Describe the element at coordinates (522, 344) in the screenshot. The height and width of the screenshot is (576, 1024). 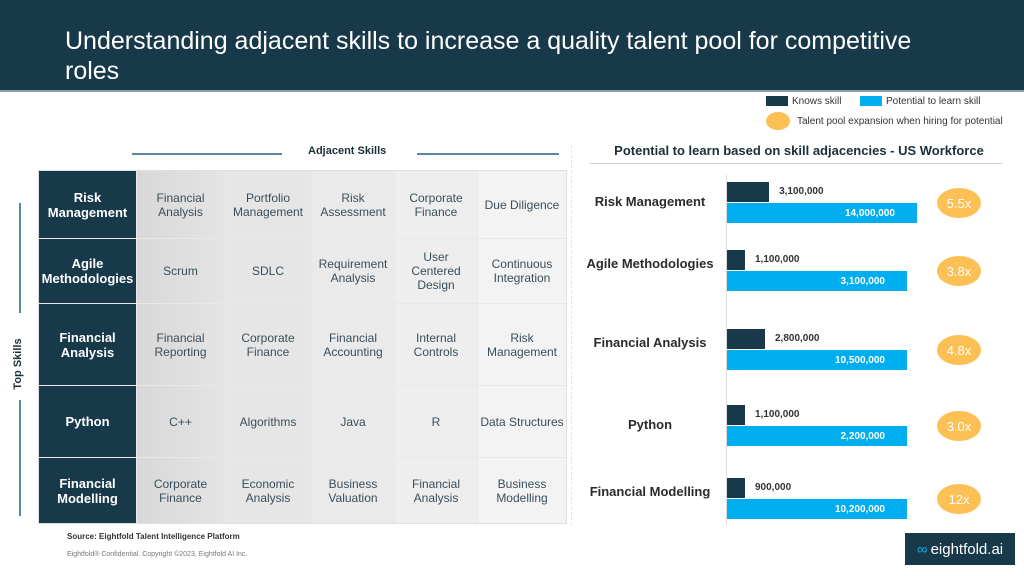
I see `adjacent-skill: Risk Management` at that location.